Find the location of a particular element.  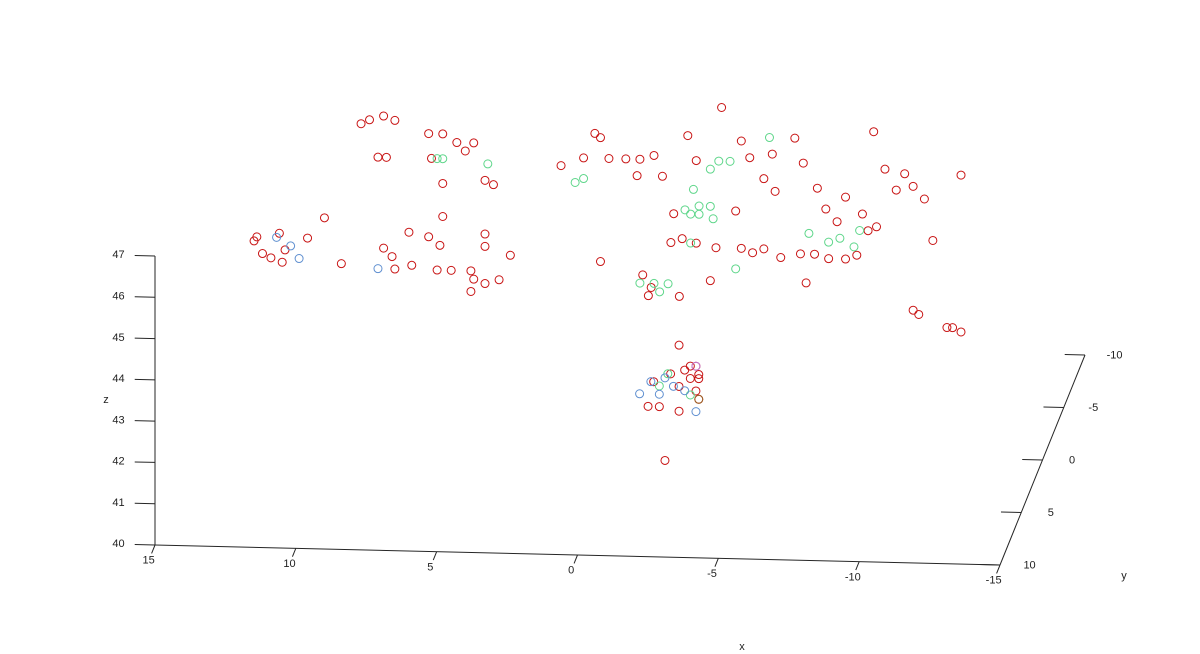

x-tick-label: -15 is located at coordinates (994, 581).